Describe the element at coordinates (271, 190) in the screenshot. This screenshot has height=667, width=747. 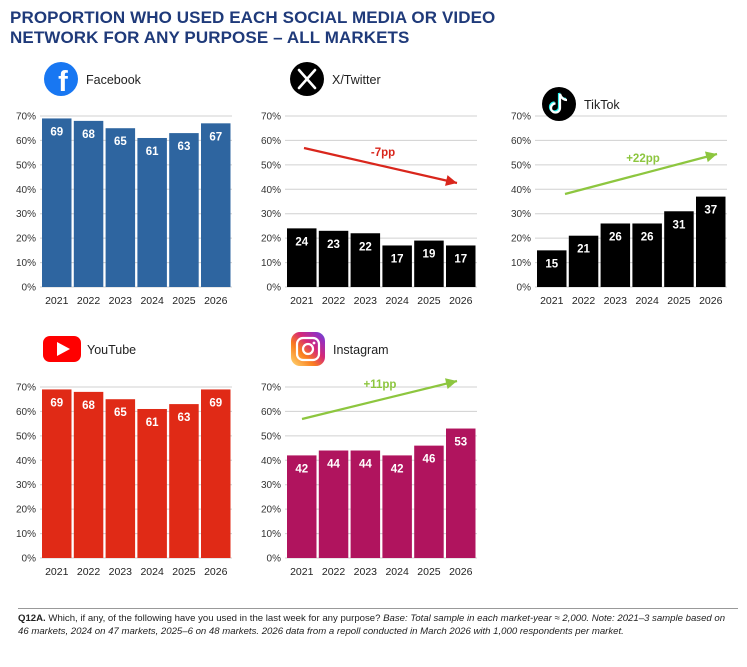
I see `y-tick-label: 40%` at that location.